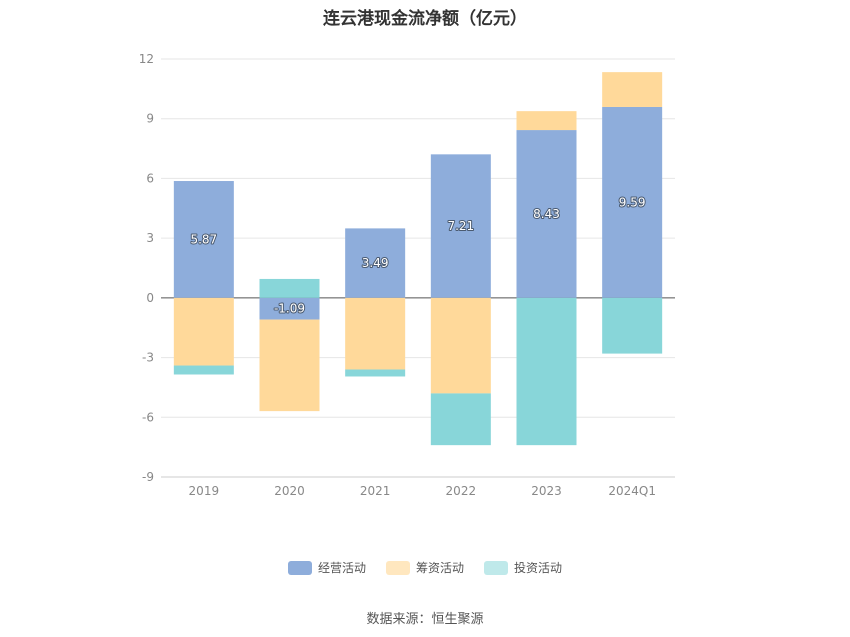 The width and height of the screenshot is (850, 637). What do you see at coordinates (546, 371) in the screenshot?
I see `bar-投资活动-2023` at bounding box center [546, 371].